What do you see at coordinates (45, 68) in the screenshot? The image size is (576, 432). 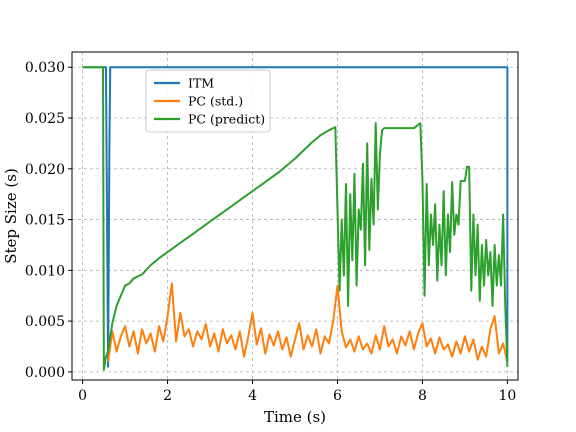 I see `y-tick-label: 0.030` at bounding box center [45, 68].